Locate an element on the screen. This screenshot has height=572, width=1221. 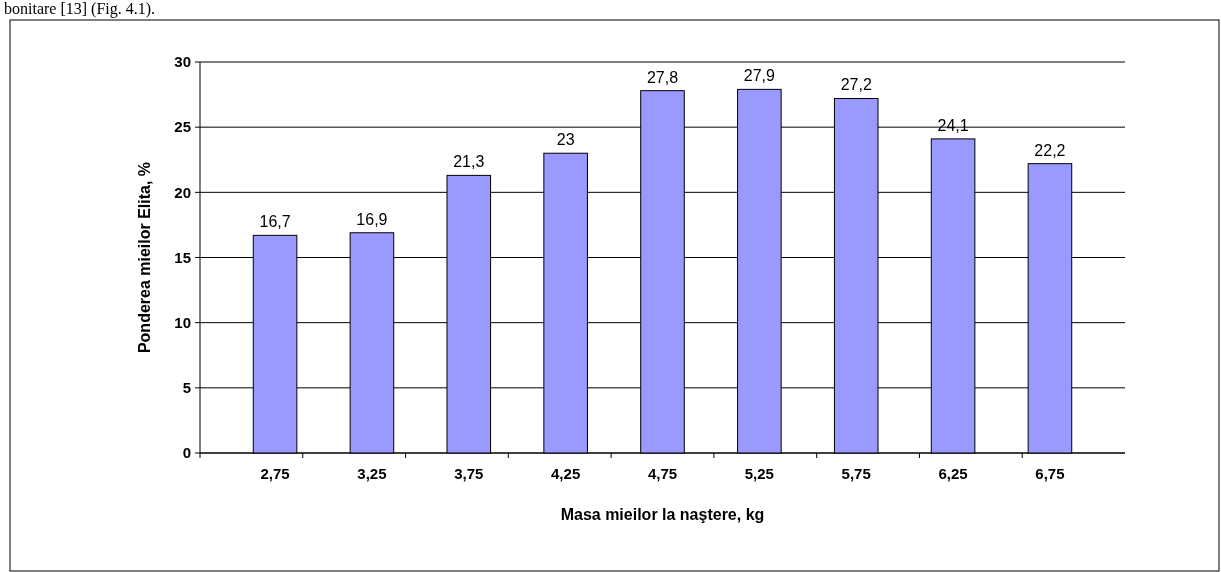
data-label: 27,2 is located at coordinates (856, 85).